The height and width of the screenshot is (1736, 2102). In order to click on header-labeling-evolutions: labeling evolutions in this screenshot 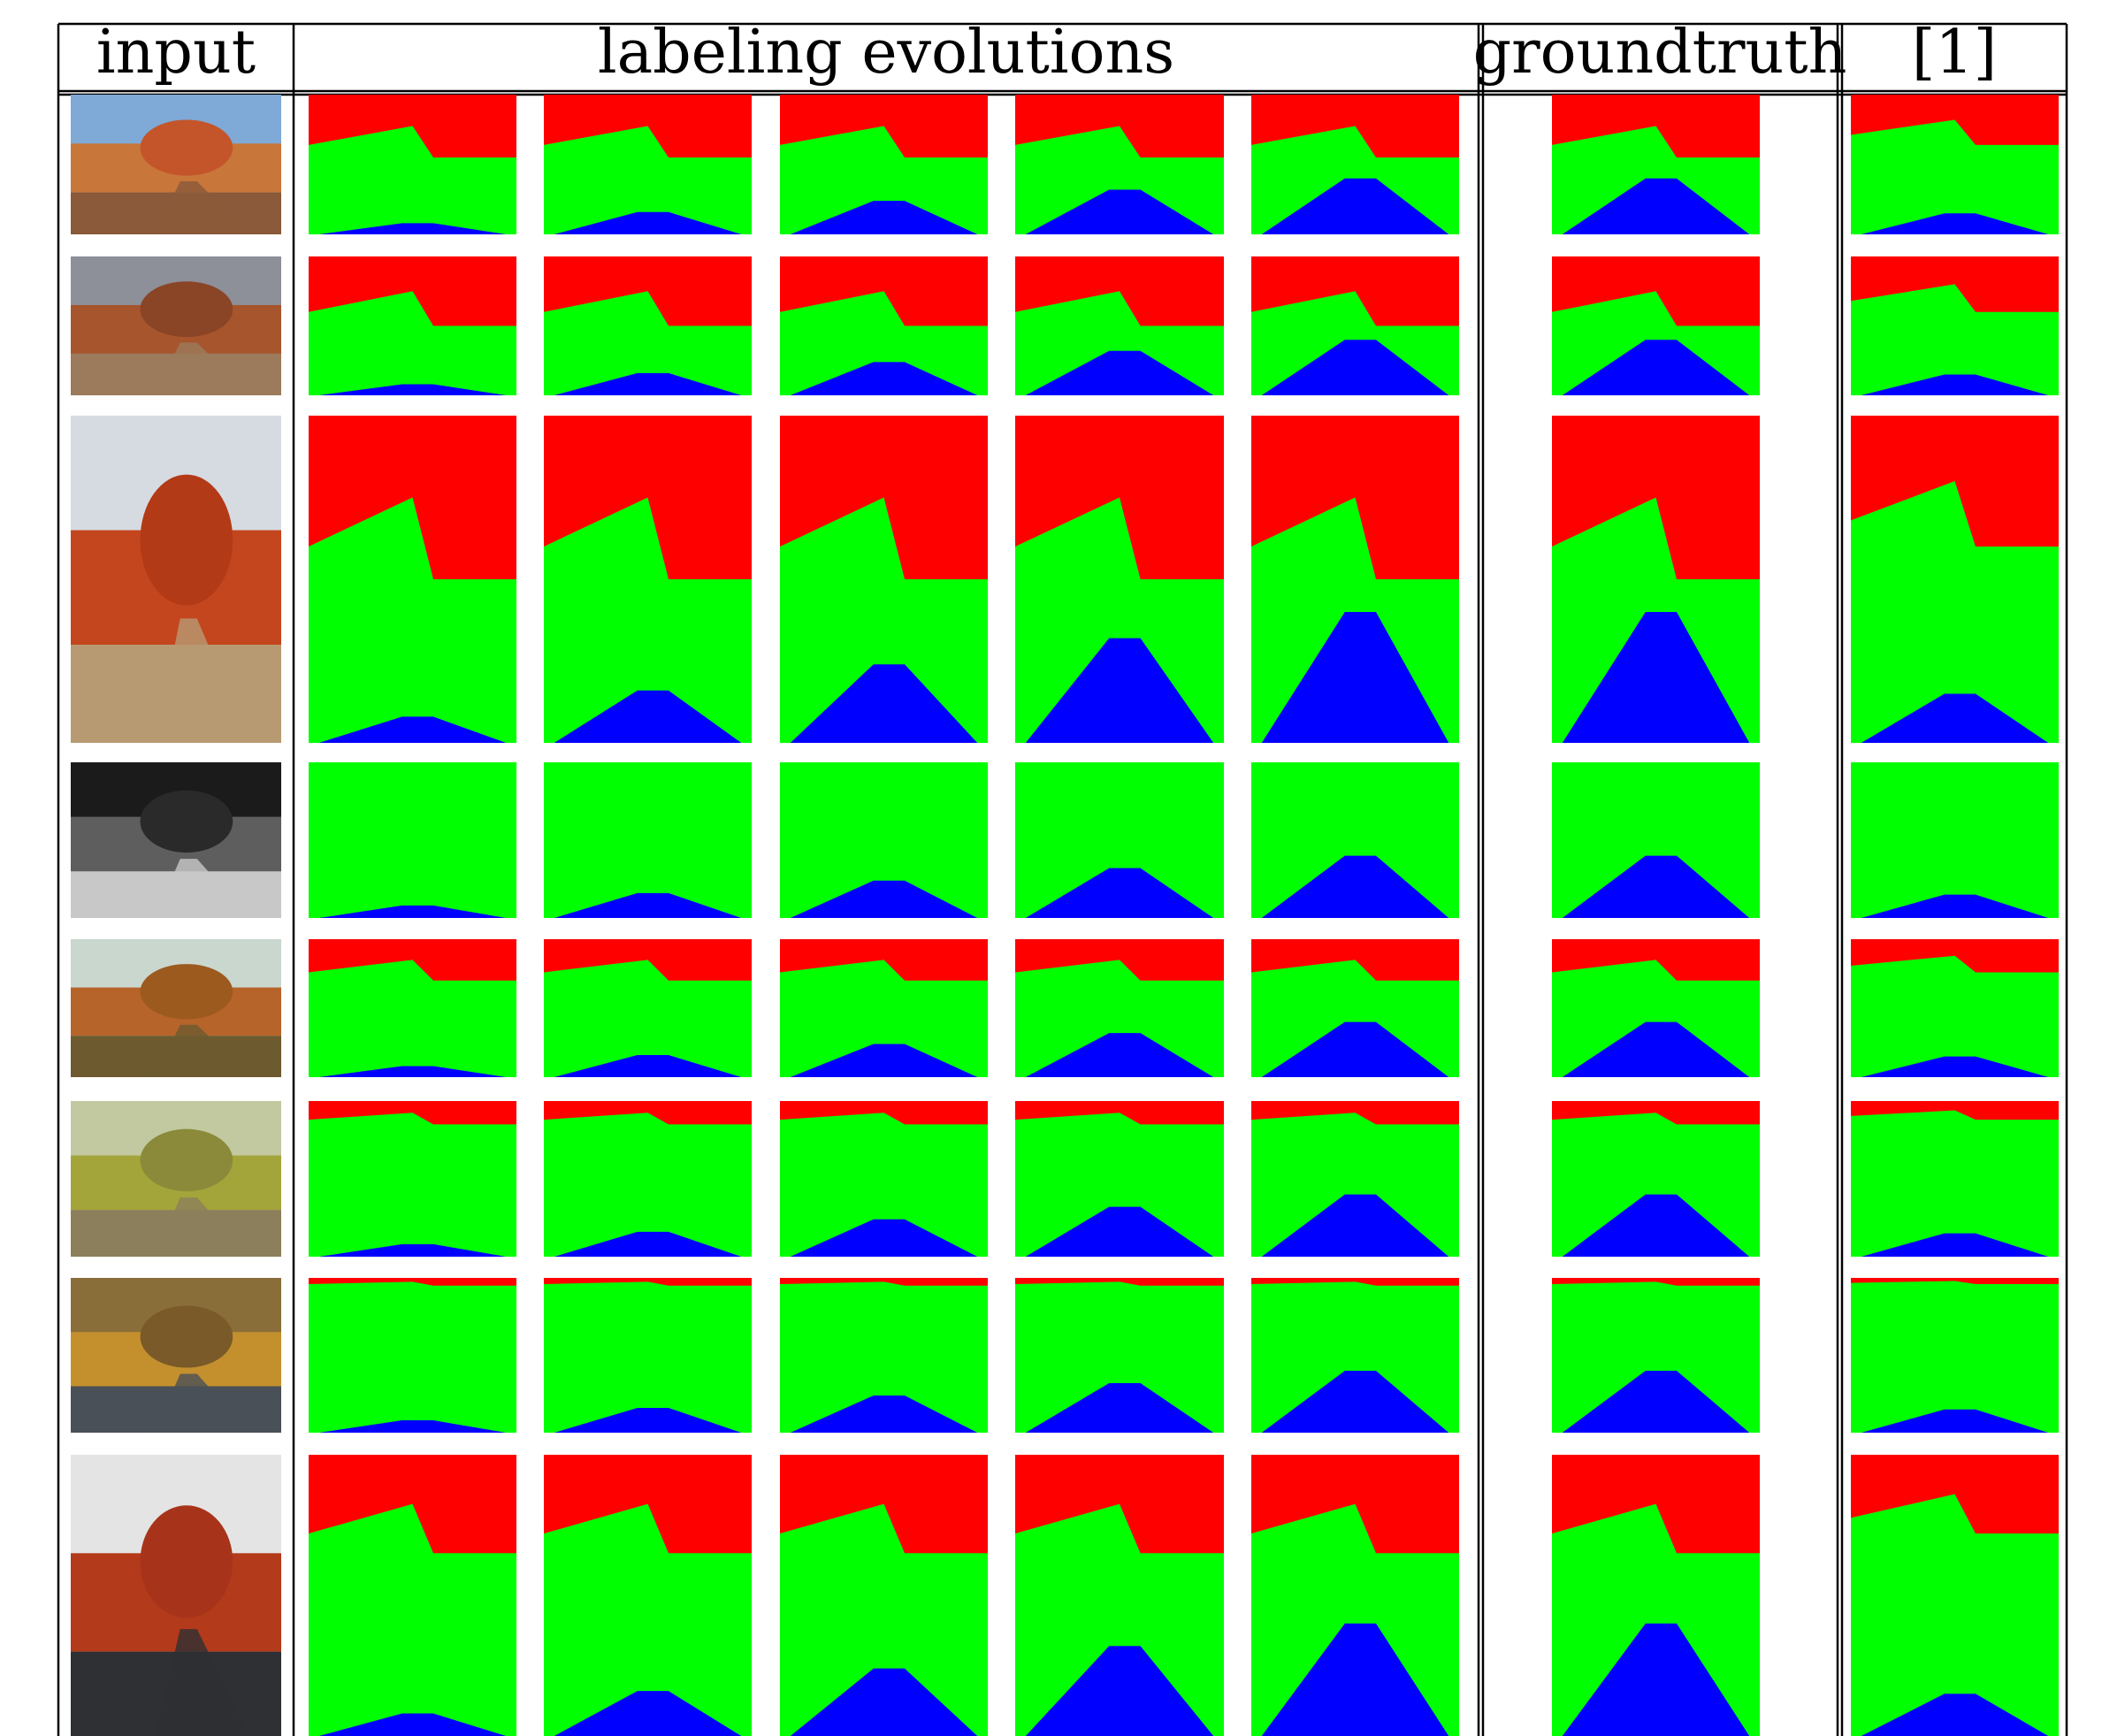, I will do `click(886, 53)`.